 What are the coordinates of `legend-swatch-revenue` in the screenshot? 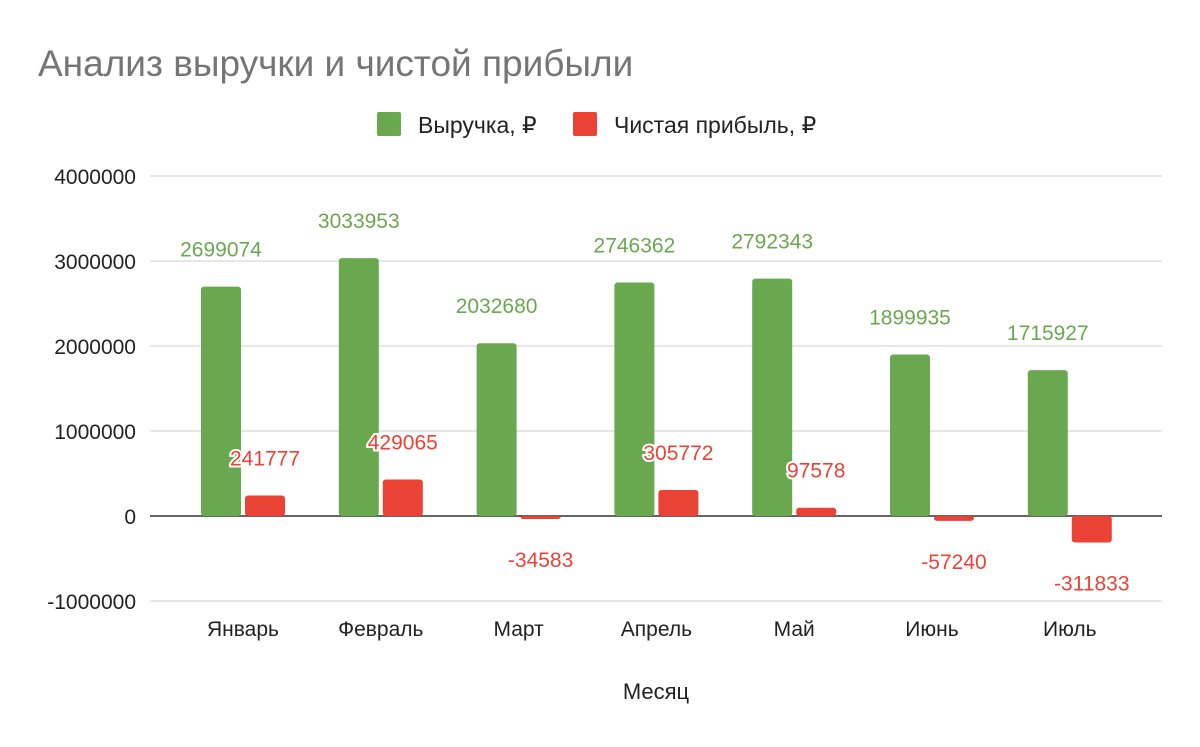 It's located at (389, 124).